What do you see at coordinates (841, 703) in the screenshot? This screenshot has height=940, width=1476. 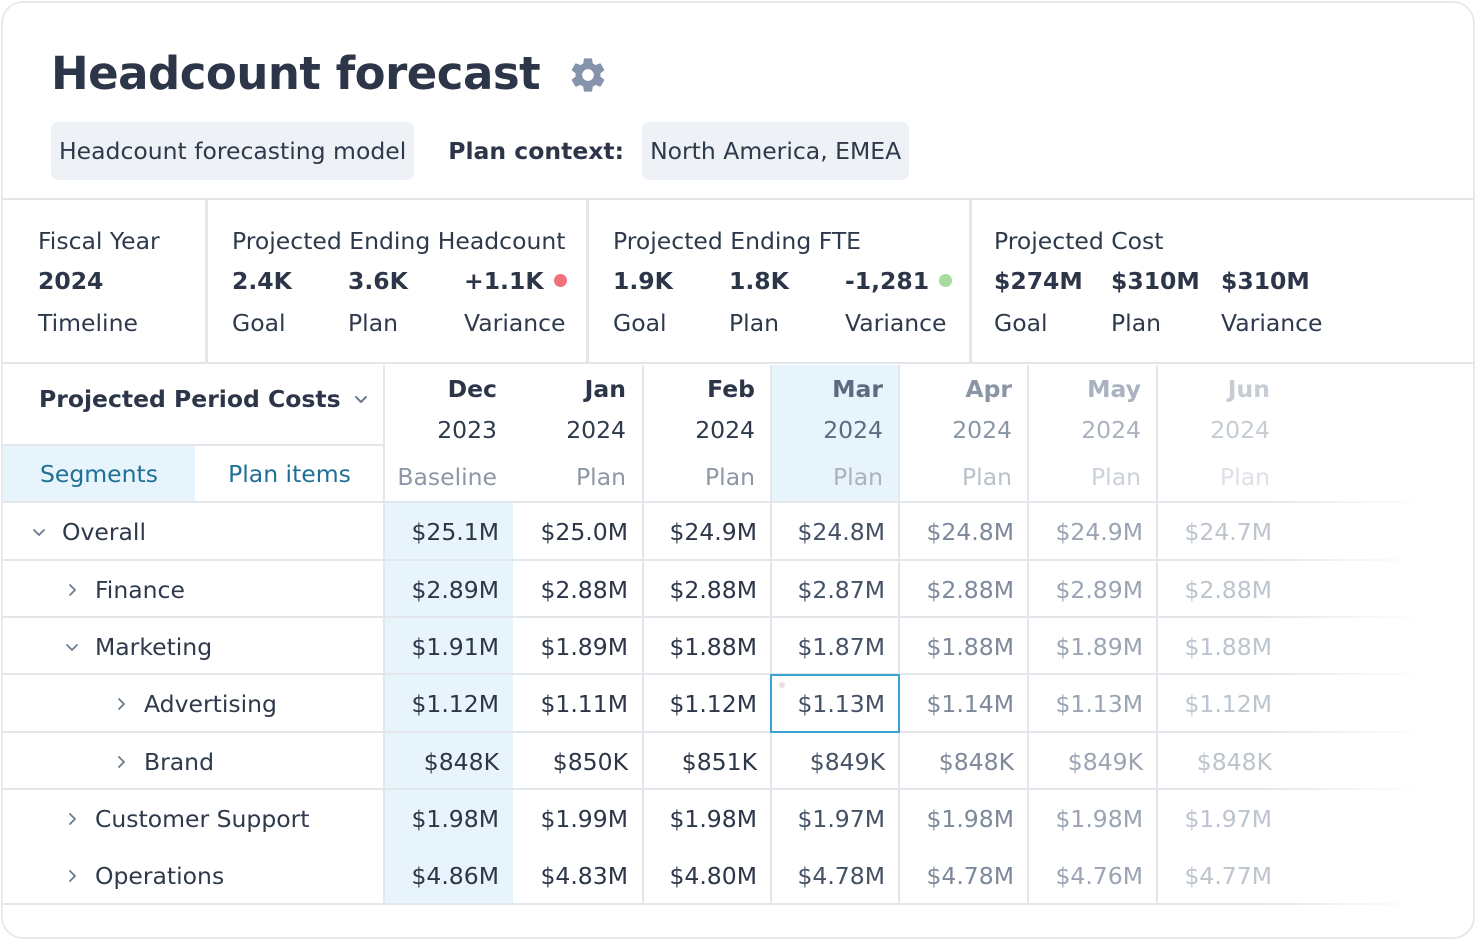 I see `cell-advertising-mar: $1.13M` at bounding box center [841, 703].